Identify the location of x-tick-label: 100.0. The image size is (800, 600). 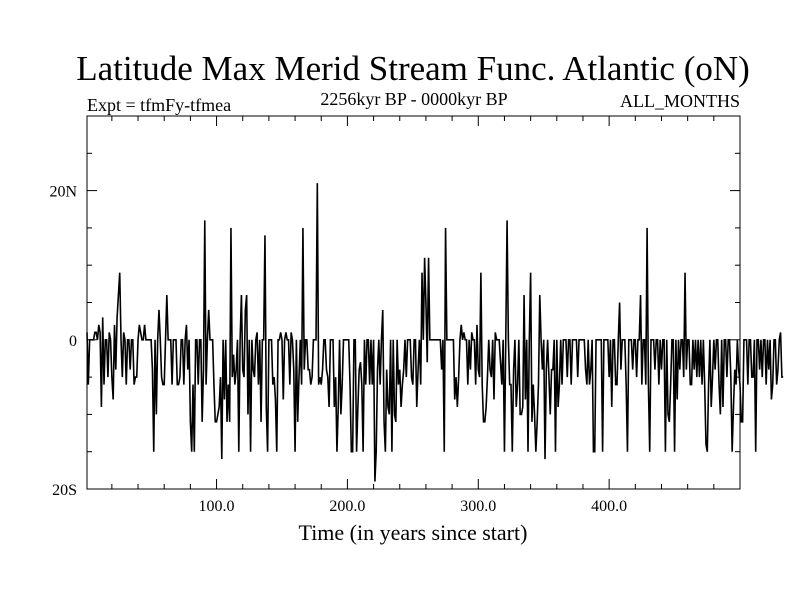
(217, 506).